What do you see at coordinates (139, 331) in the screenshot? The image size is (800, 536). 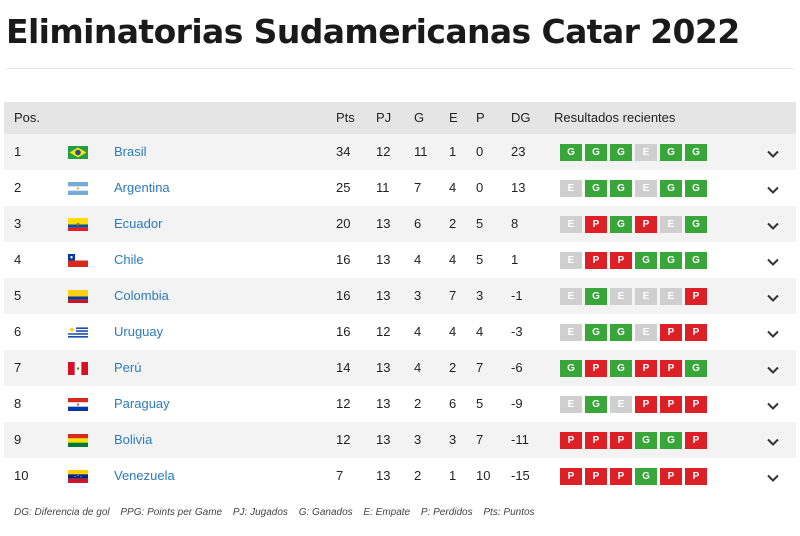 I see `team-name-link: Uruguay` at bounding box center [139, 331].